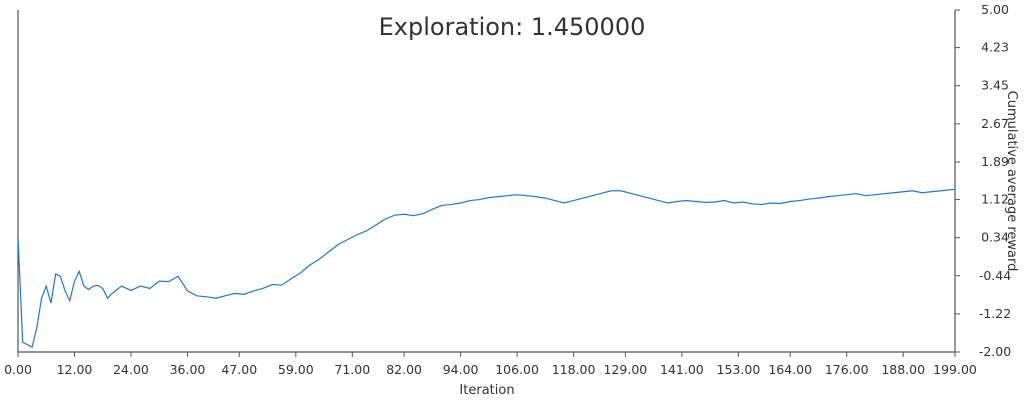  Describe the element at coordinates (955, 369) in the screenshot. I see `x-tick-label: 199.00` at that location.